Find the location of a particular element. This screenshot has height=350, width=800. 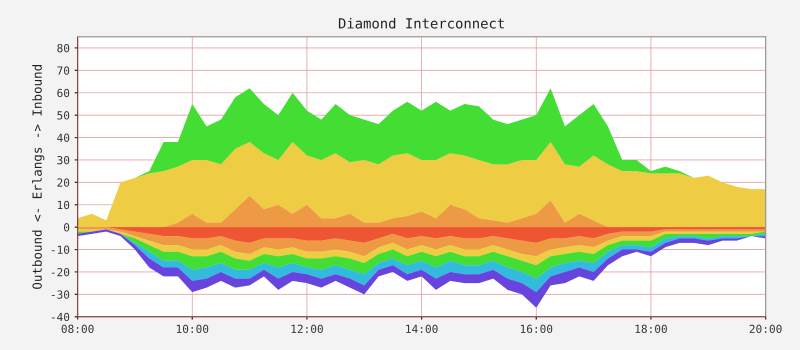

y-tick-label: 40 is located at coordinates (63, 138).